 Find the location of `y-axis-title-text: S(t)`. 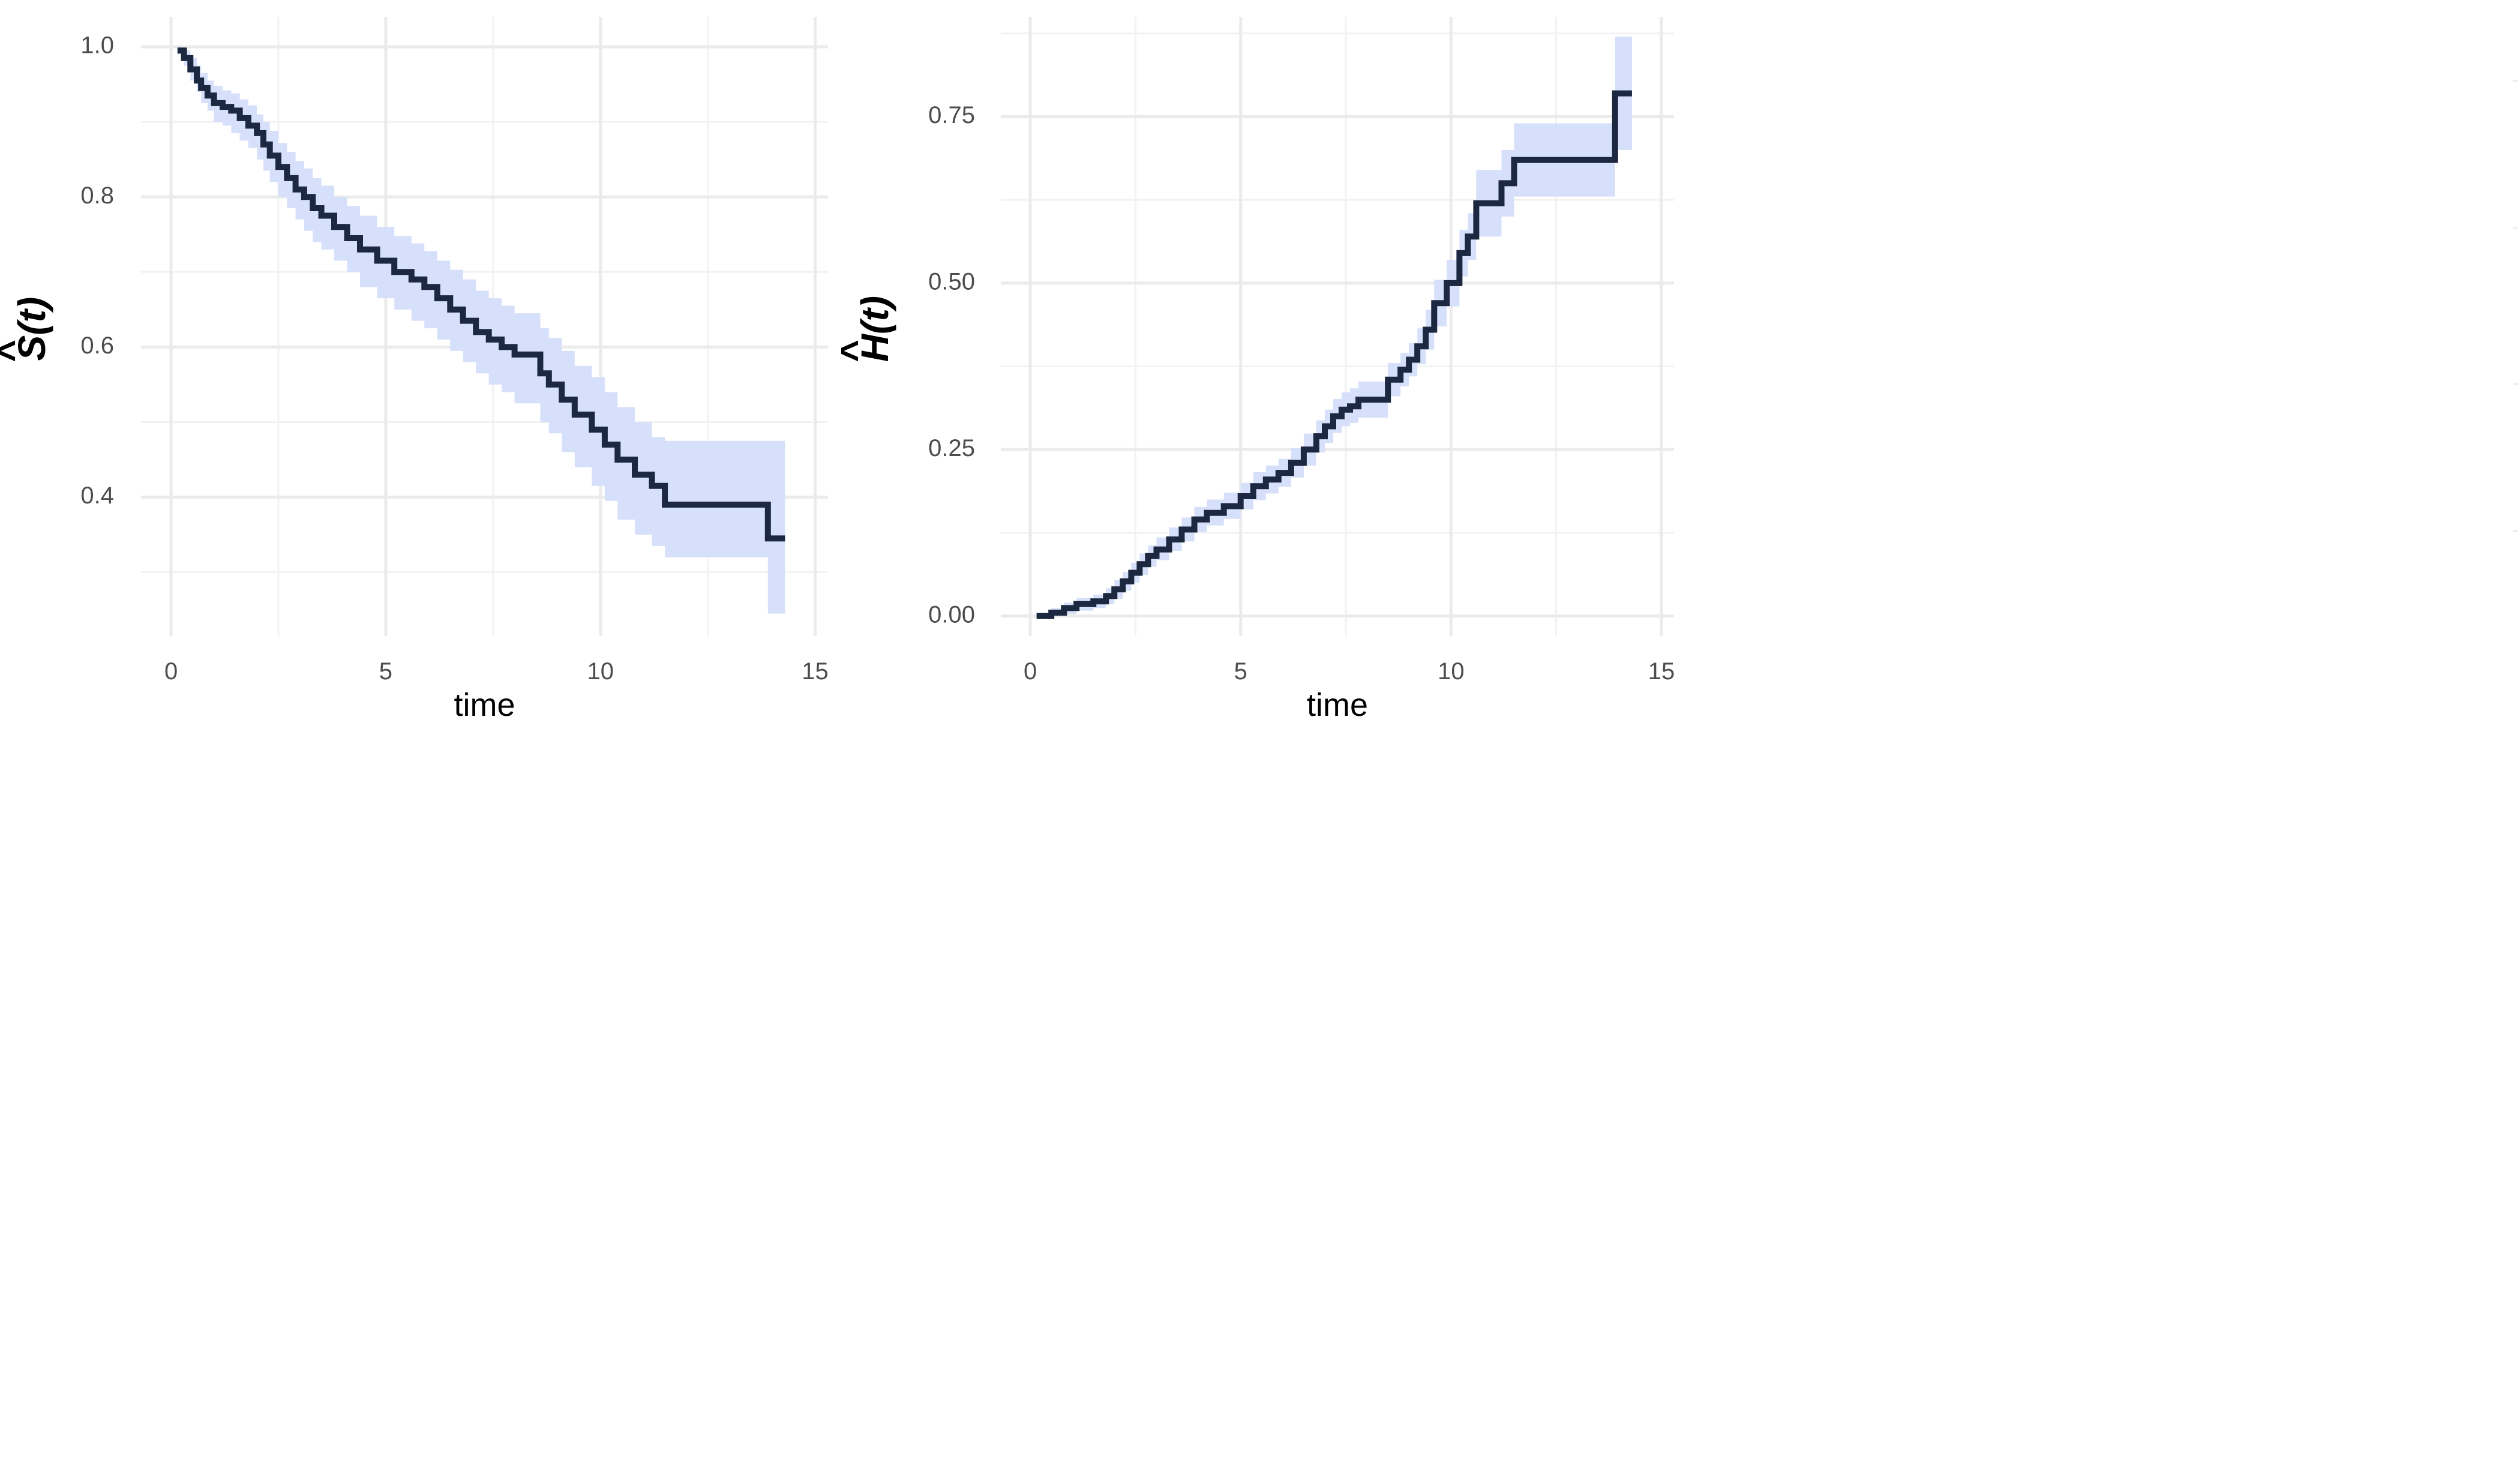

y-axis-title-text: S(t) is located at coordinates (31, 329).